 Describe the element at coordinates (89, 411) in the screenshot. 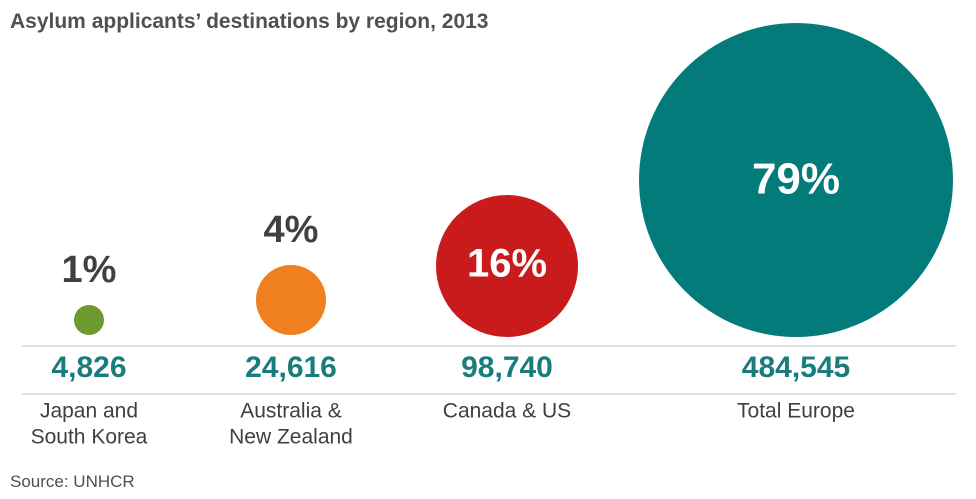

I see `category-label-0-0: Japan and` at that location.